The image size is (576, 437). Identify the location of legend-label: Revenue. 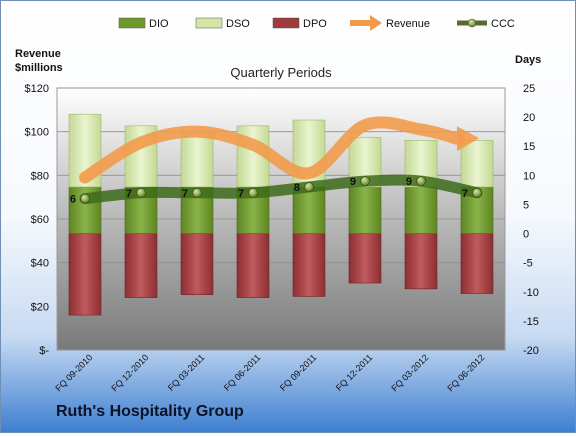
(408, 24).